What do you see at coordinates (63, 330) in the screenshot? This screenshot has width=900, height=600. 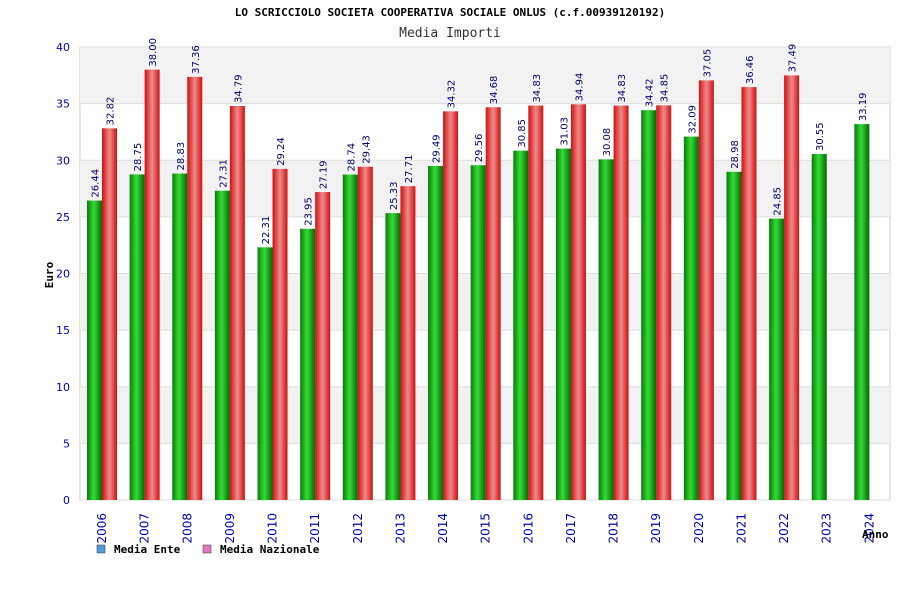 I see `y-tick-label: 15` at bounding box center [63, 330].